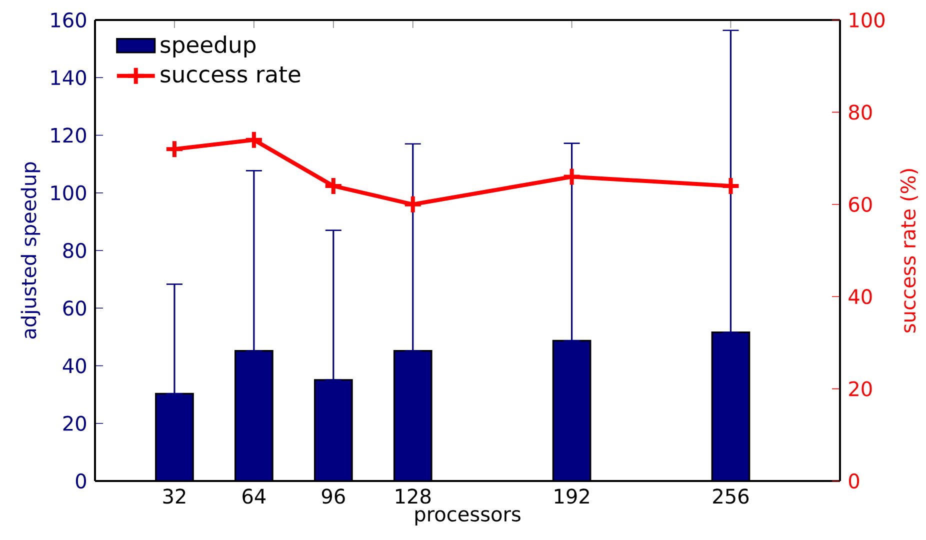 This screenshot has height=540, width=926. What do you see at coordinates (860, 388) in the screenshot?
I see `y2-tick-label: 20` at bounding box center [860, 388].